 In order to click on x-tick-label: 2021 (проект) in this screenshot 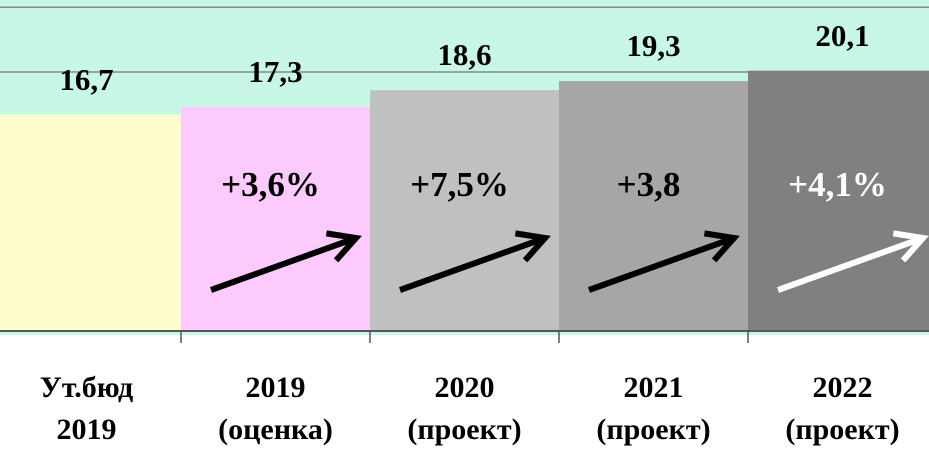, I will do `click(653, 408)`.